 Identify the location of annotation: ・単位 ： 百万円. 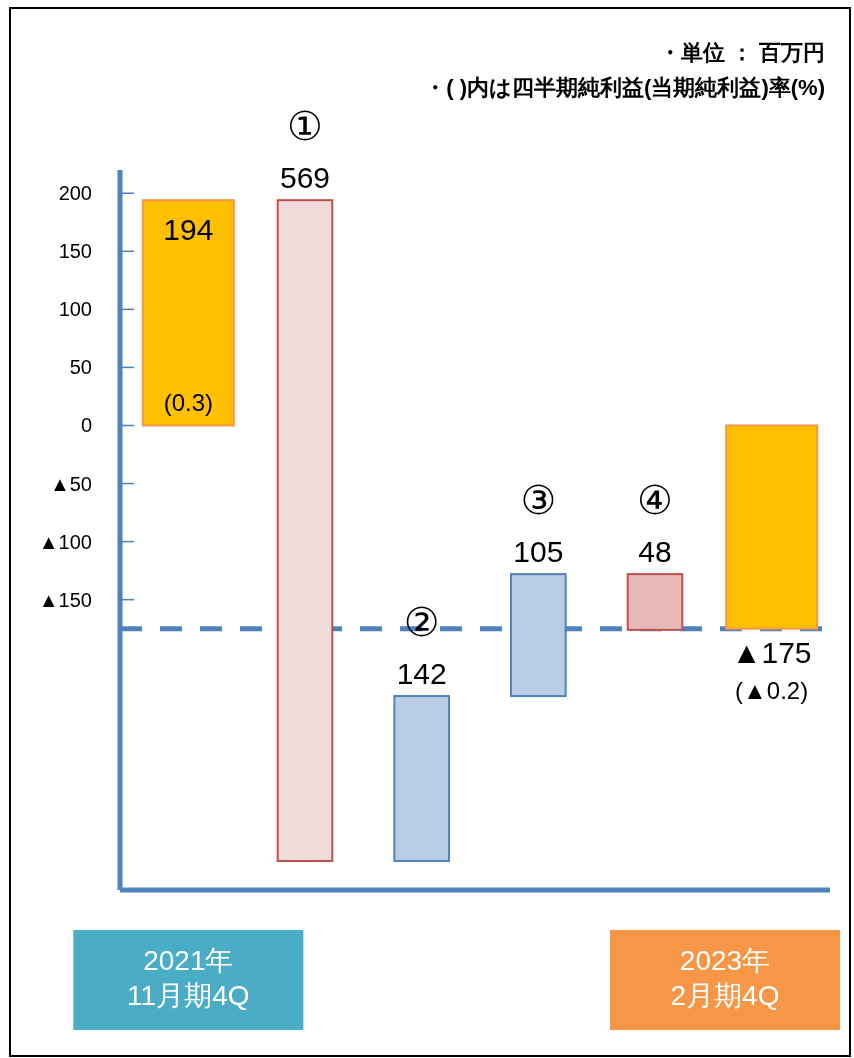
(741, 52).